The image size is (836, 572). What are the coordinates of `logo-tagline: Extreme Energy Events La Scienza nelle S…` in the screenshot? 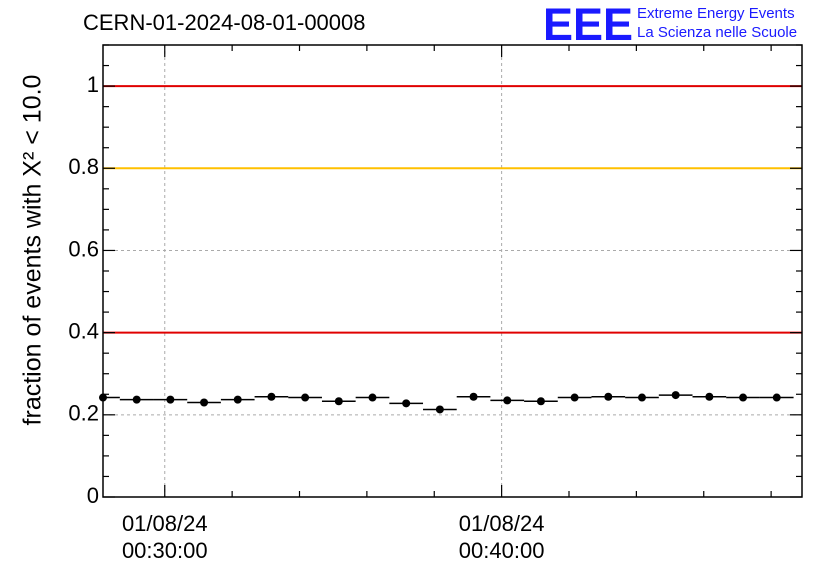 It's located at (717, 23).